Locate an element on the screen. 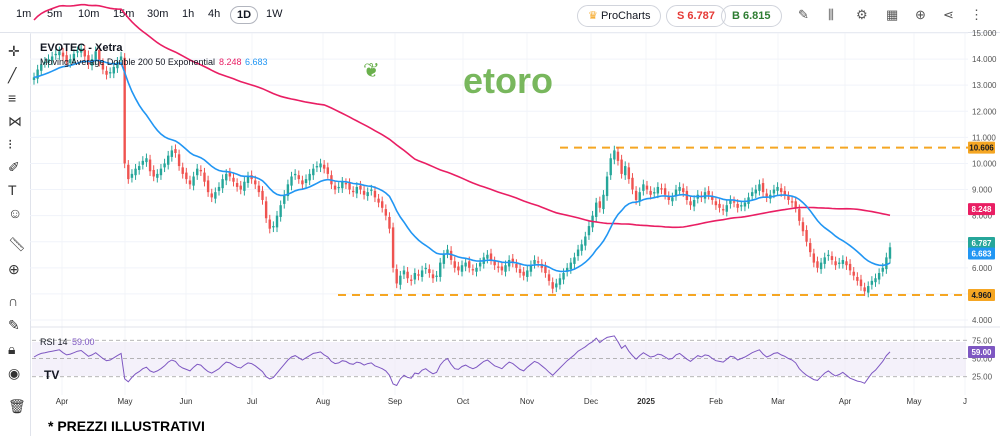  trendline-icon: ╱ is located at coordinates (12, 75).